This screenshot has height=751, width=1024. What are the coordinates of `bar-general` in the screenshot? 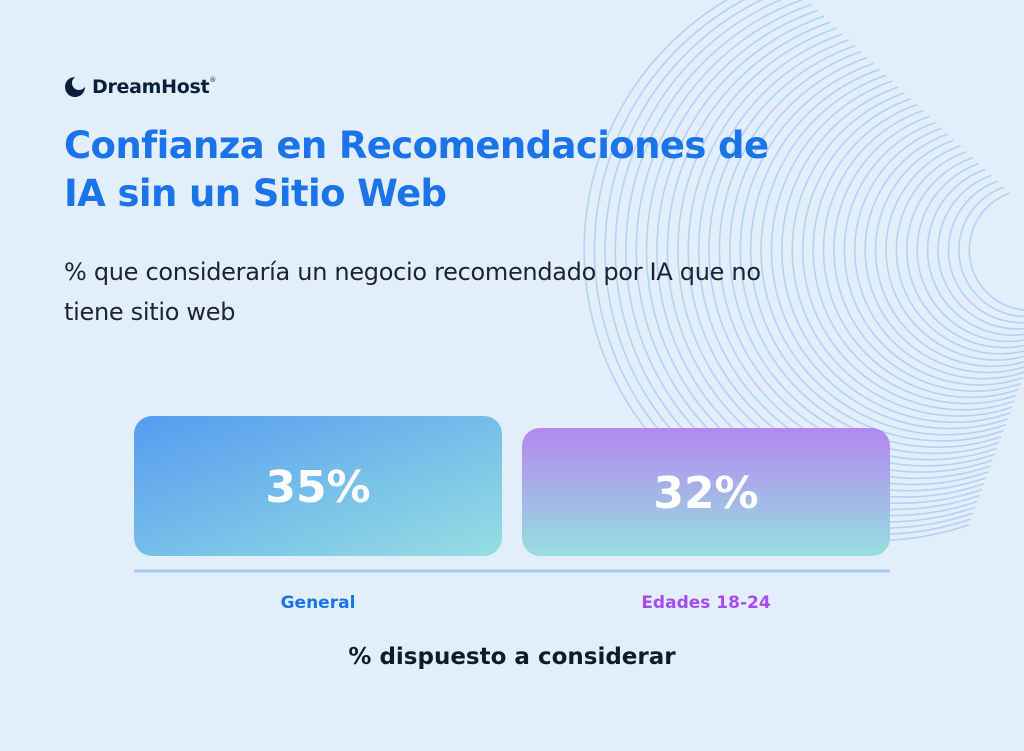 It's located at (318, 486).